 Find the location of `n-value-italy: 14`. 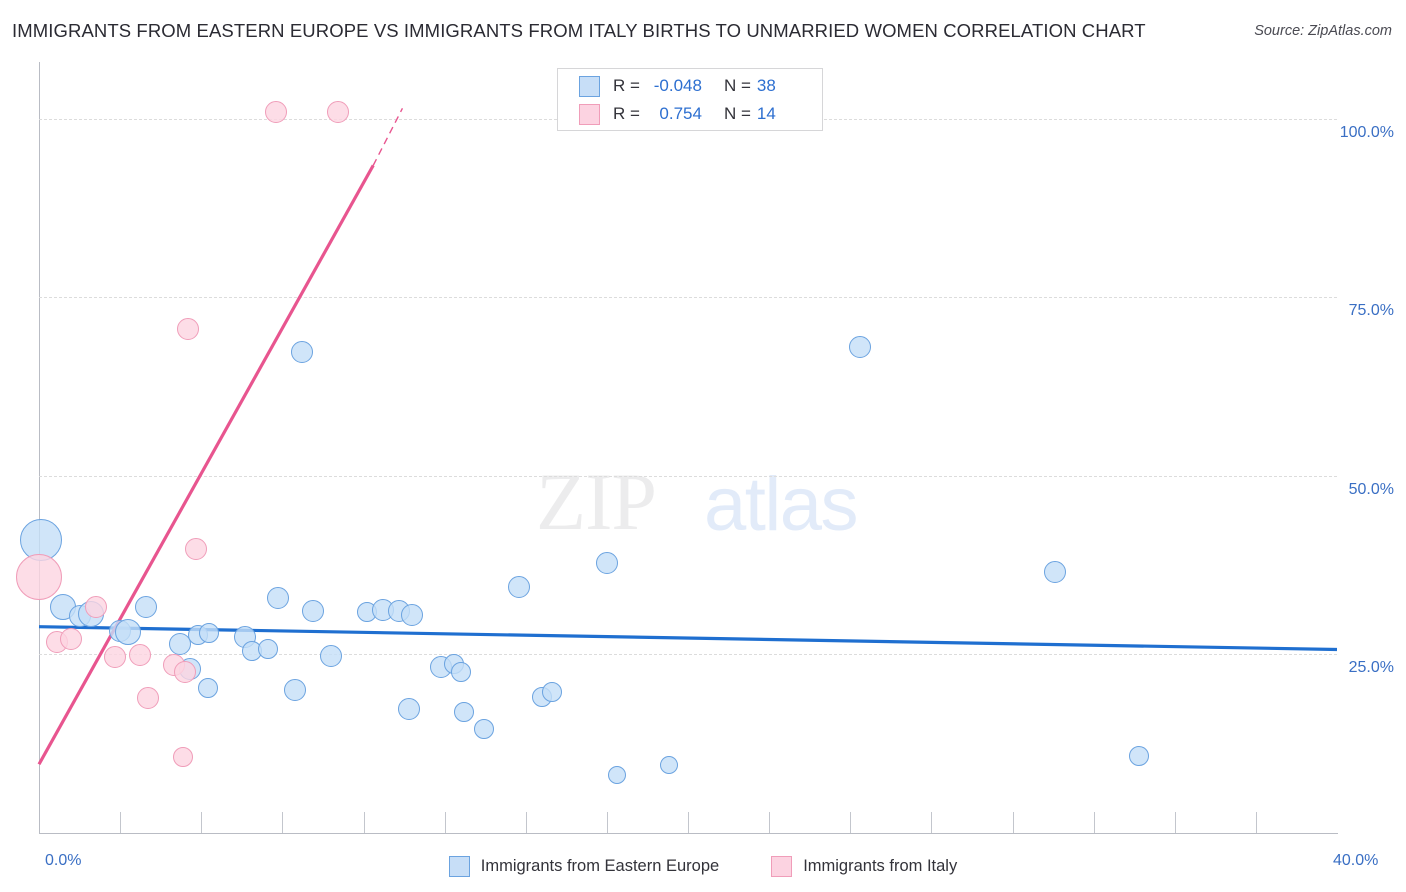

n-value-italy: 14 is located at coordinates (766, 113).